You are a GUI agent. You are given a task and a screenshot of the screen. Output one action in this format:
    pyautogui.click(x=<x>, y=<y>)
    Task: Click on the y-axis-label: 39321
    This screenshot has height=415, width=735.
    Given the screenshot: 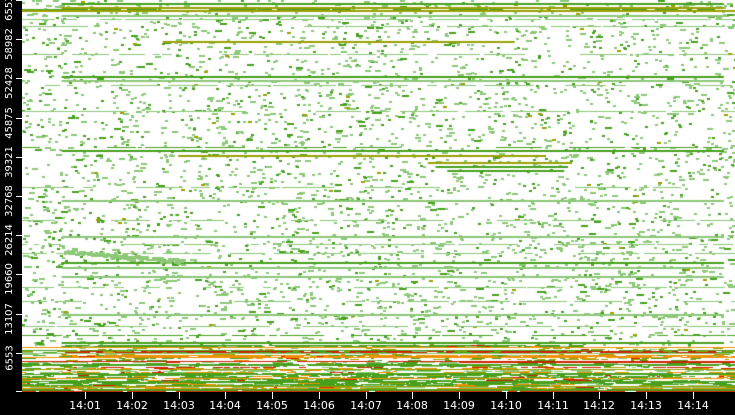 What is the action you would take?
    pyautogui.click(x=9, y=162)
    